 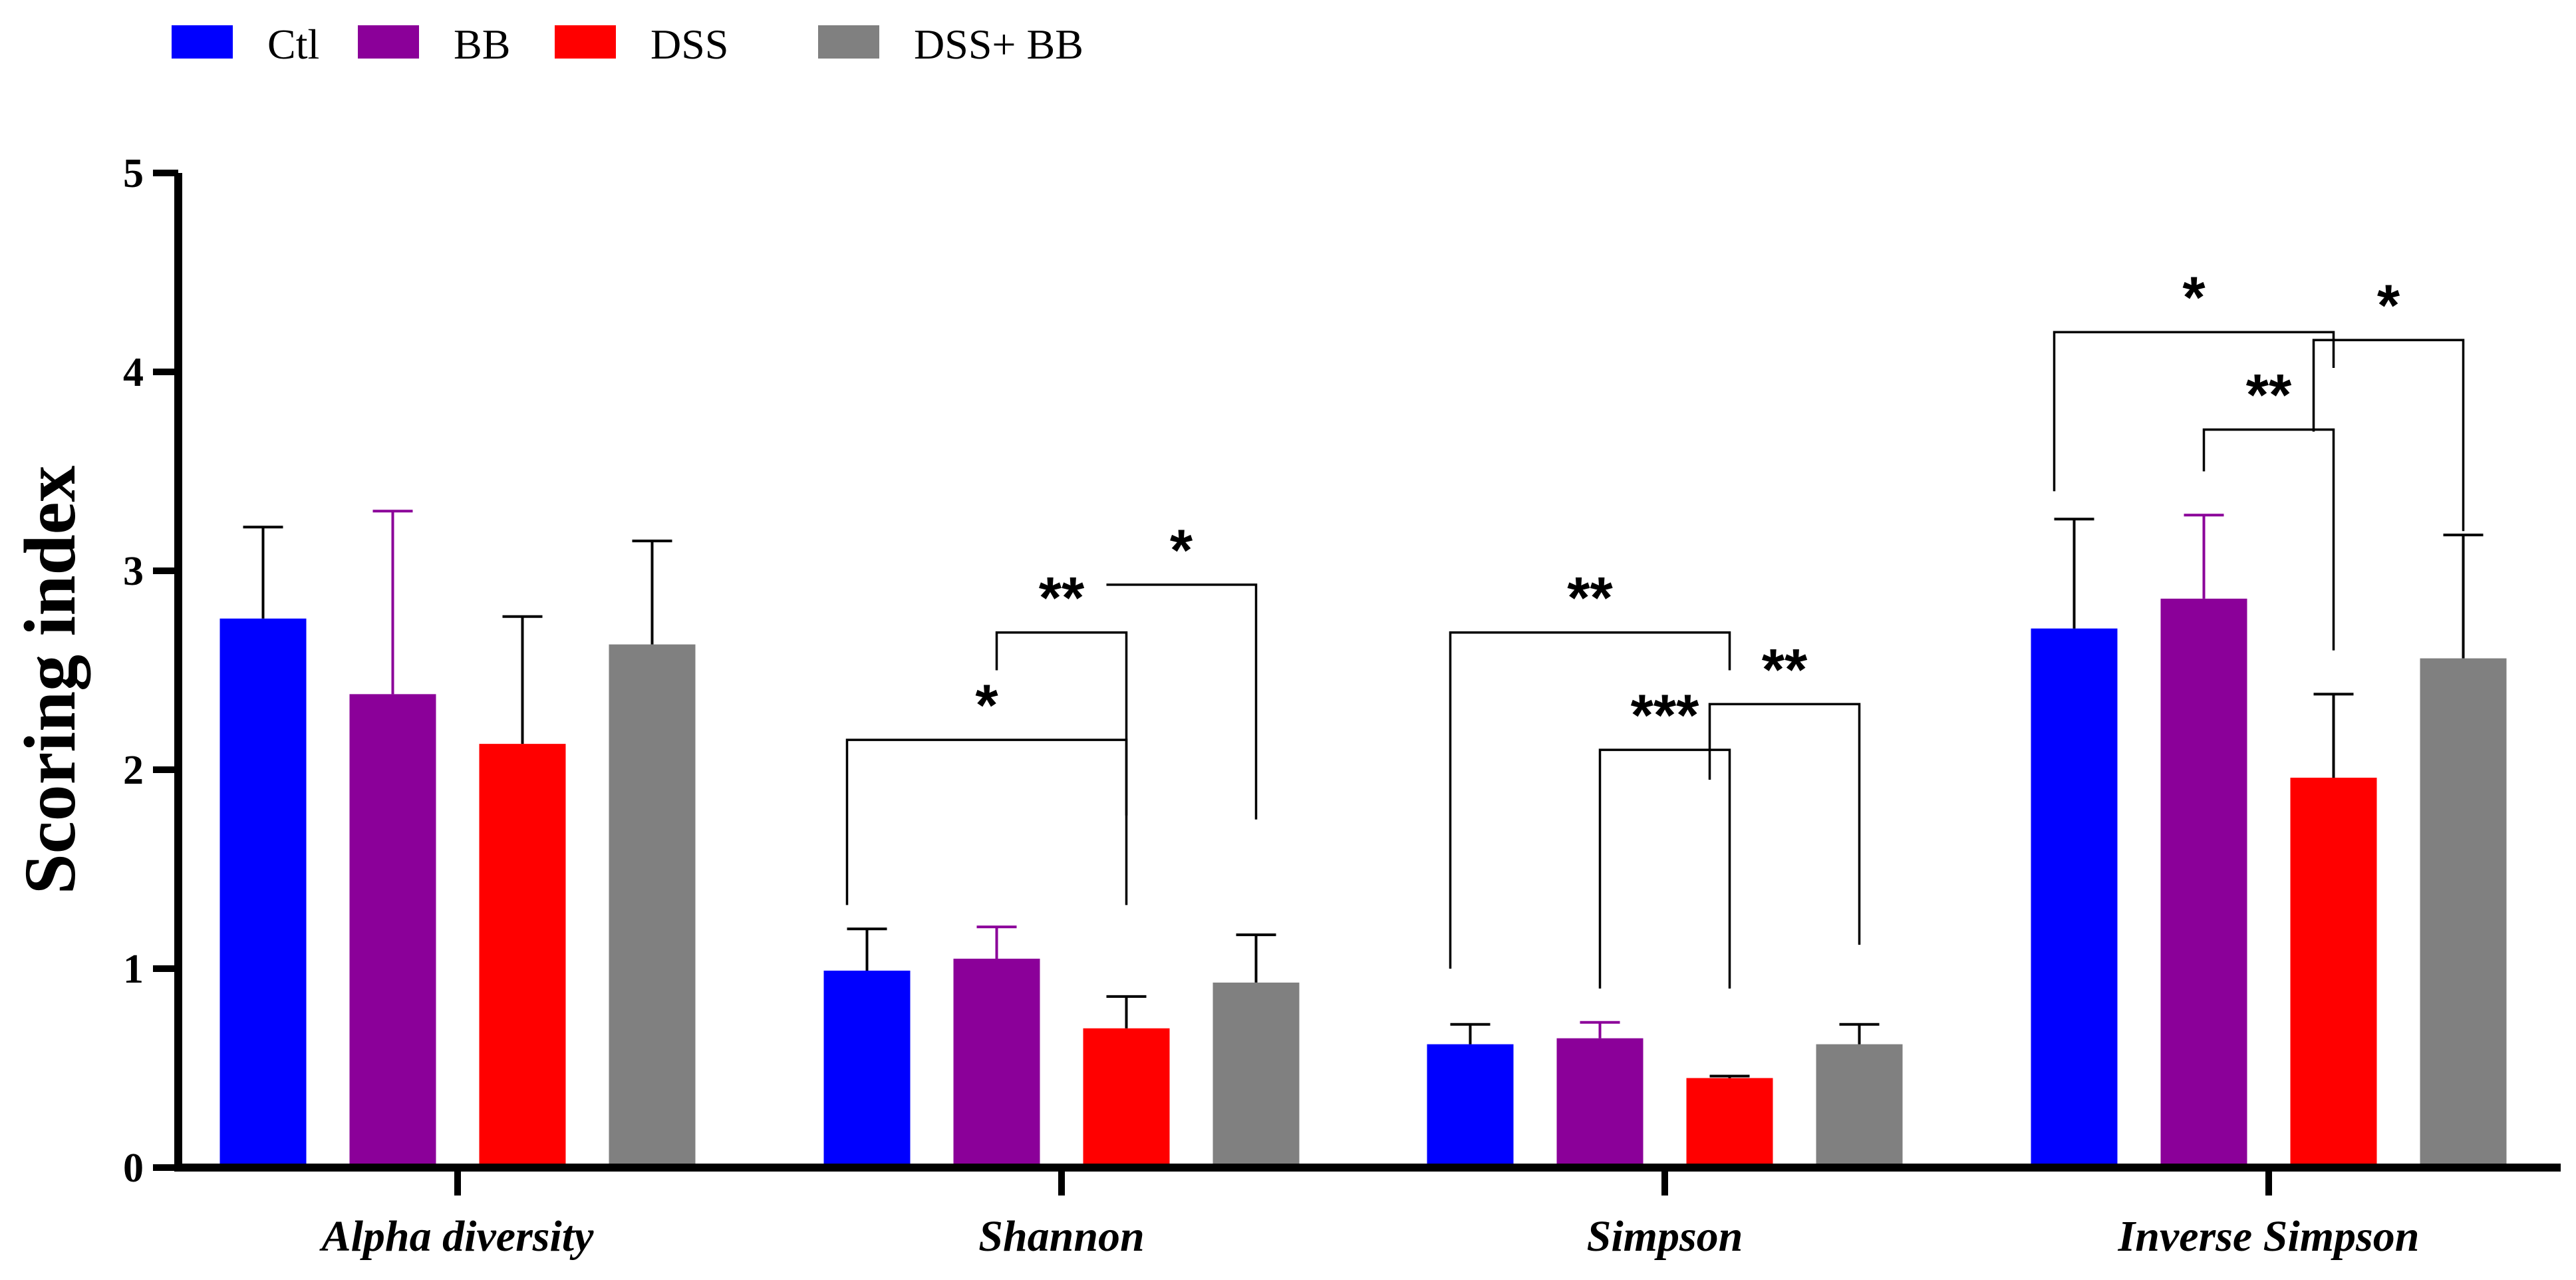 I want to click on x-tick-label-0: Alpha diversity, so click(x=457, y=1236).